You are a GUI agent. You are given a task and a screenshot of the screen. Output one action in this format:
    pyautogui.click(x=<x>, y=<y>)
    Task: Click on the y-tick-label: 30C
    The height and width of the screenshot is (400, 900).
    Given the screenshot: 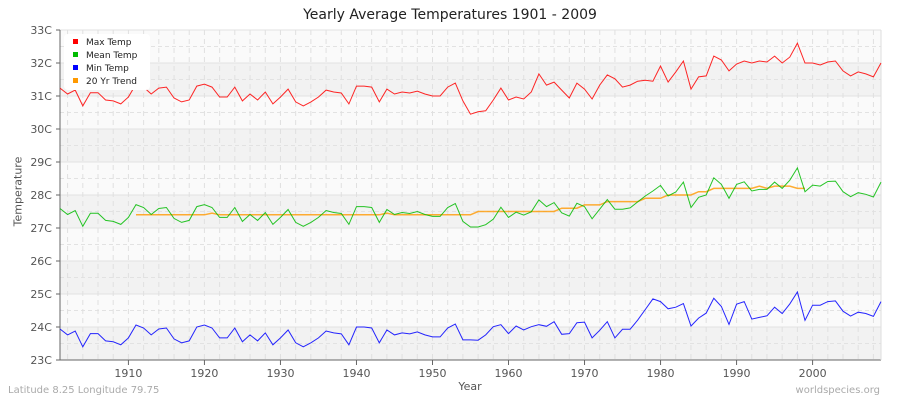 What is the action you would take?
    pyautogui.click(x=41, y=129)
    